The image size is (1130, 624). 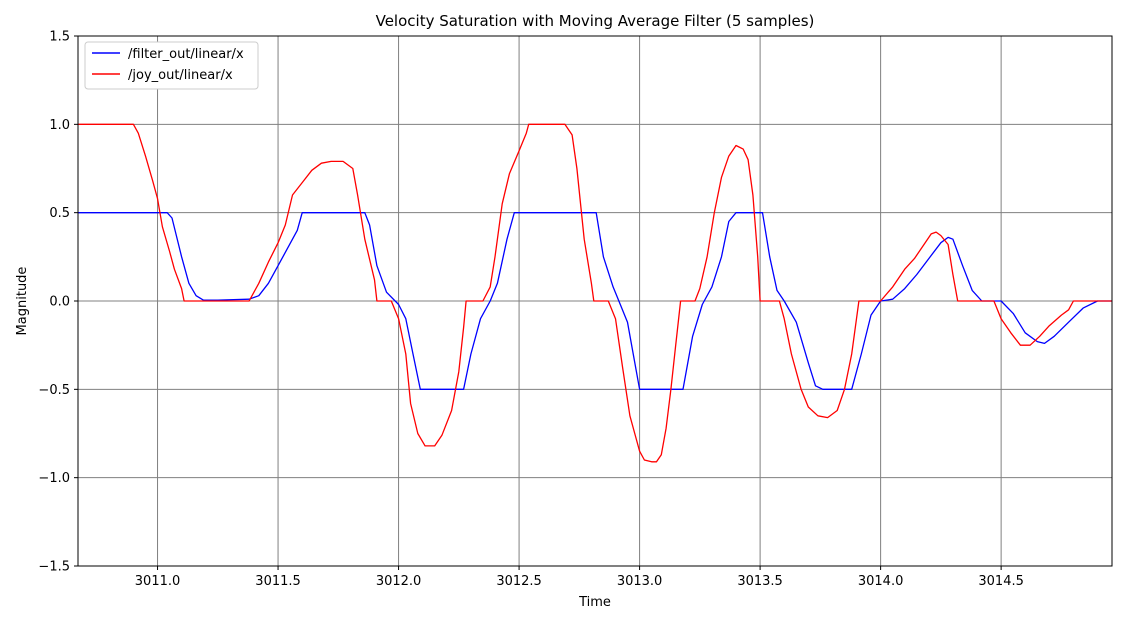 I want to click on y-tick-label: −1.5, so click(x=54, y=567).